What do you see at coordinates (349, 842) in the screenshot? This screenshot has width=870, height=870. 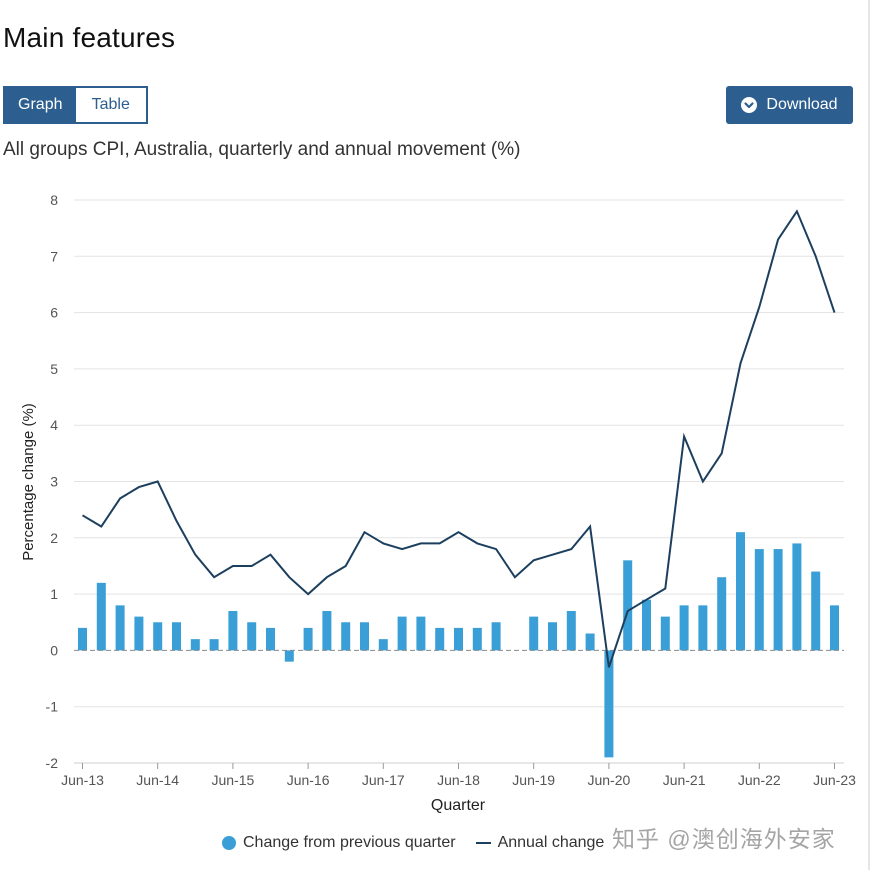 I see `legend-label-quarterly: Change from previous quarter` at bounding box center [349, 842].